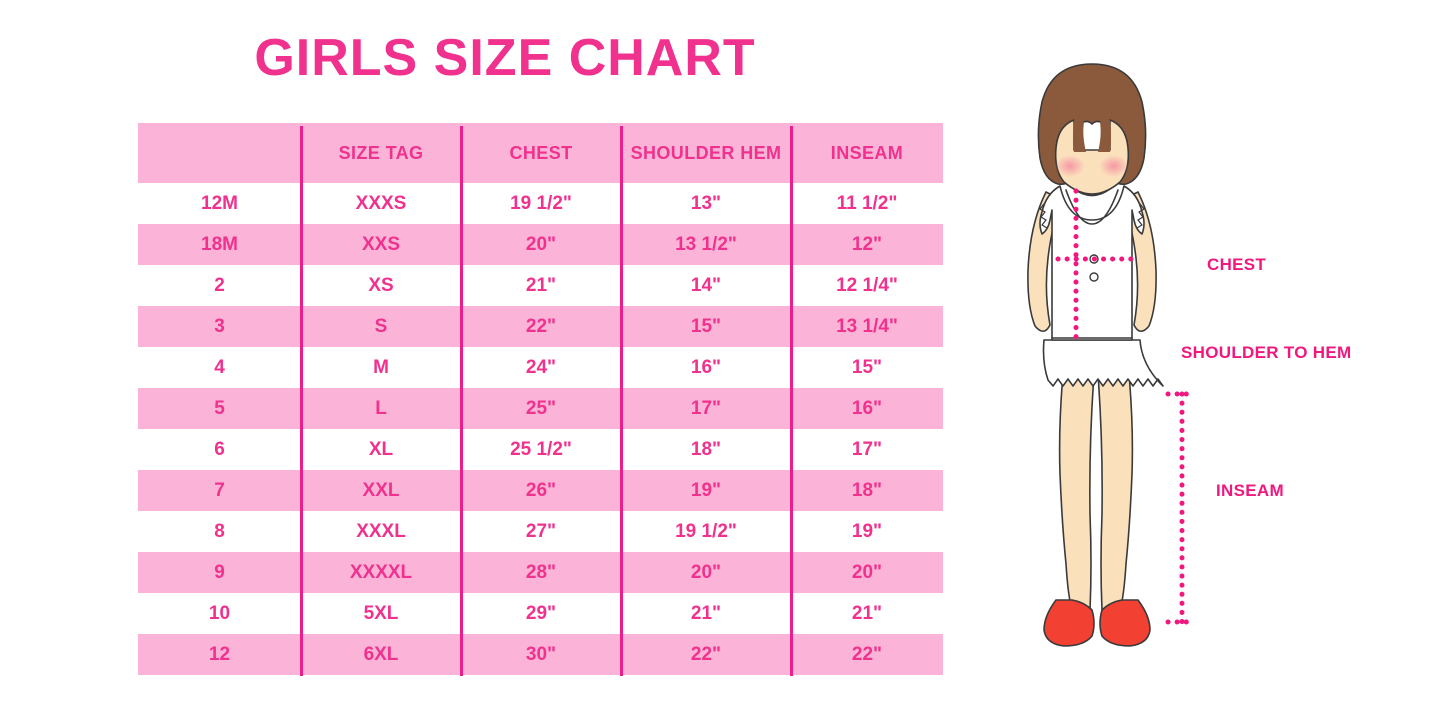  I want to click on table-row: 12 6XL 30" 22" 22", so click(540, 654).